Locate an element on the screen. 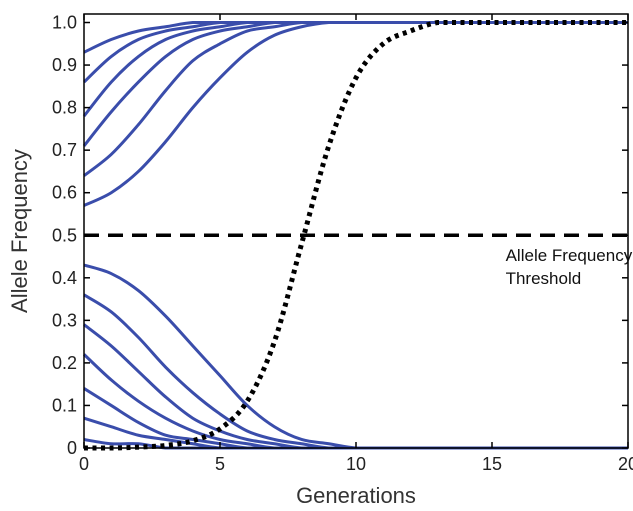  y-tick-label: 0.9 is located at coordinates (64, 65).